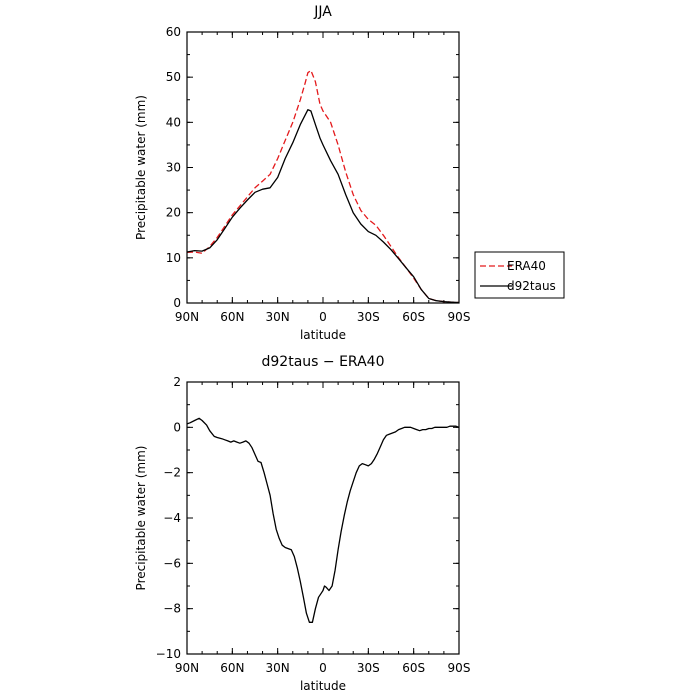 Image resolution: width=700 pixels, height=700 pixels. What do you see at coordinates (172, 473) in the screenshot?
I see `y-tick-label: −2` at bounding box center [172, 473].